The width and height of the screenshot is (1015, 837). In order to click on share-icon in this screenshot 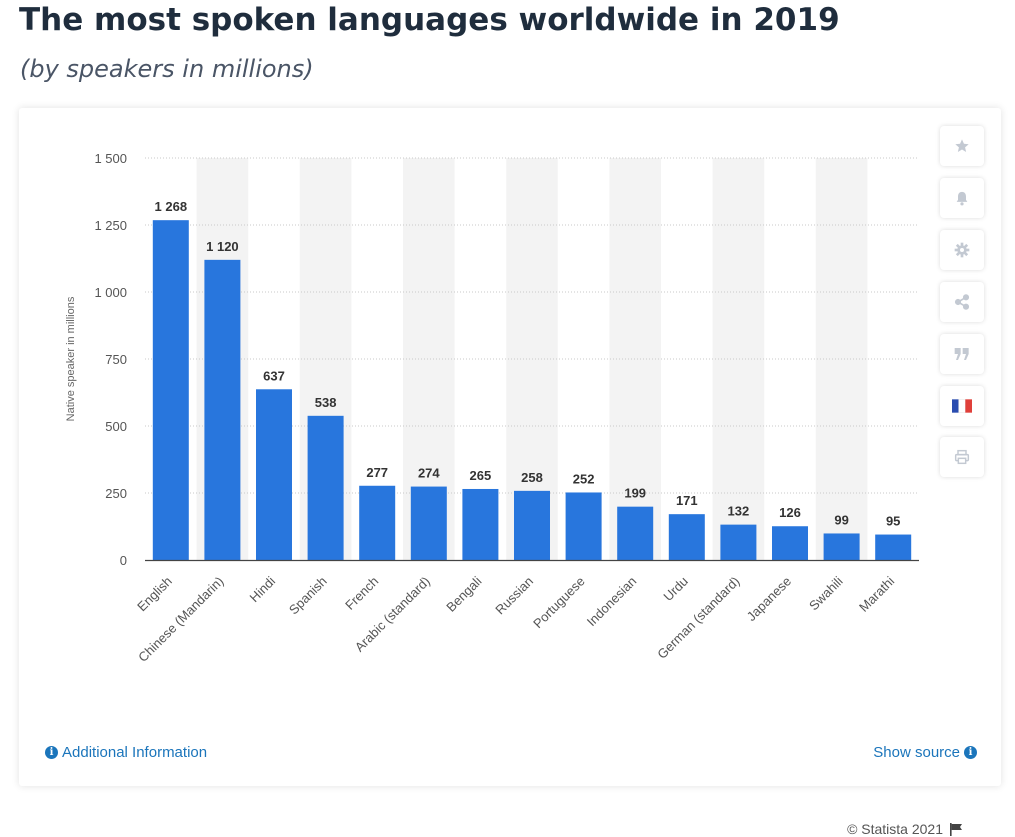, I will do `click(962, 302)`.